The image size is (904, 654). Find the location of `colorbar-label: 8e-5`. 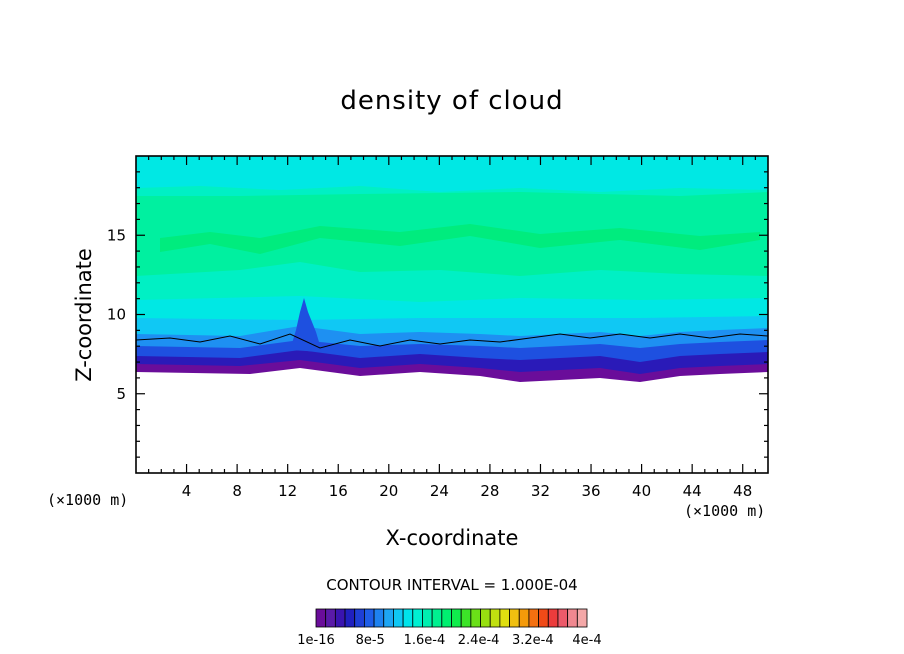

colorbar-label: 8e-5 is located at coordinates (370, 640).